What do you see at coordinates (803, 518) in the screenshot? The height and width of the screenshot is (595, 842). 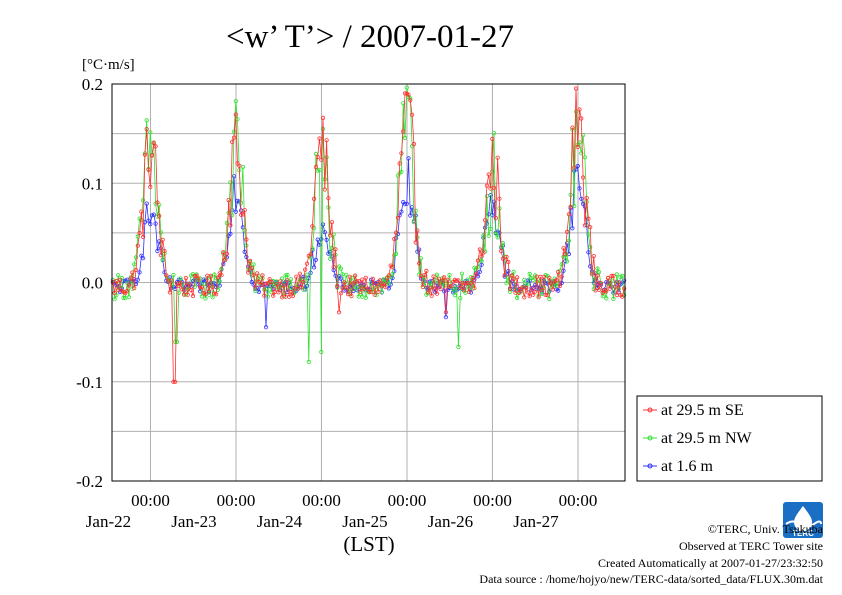 I see `logo-drop-icon` at bounding box center [803, 518].